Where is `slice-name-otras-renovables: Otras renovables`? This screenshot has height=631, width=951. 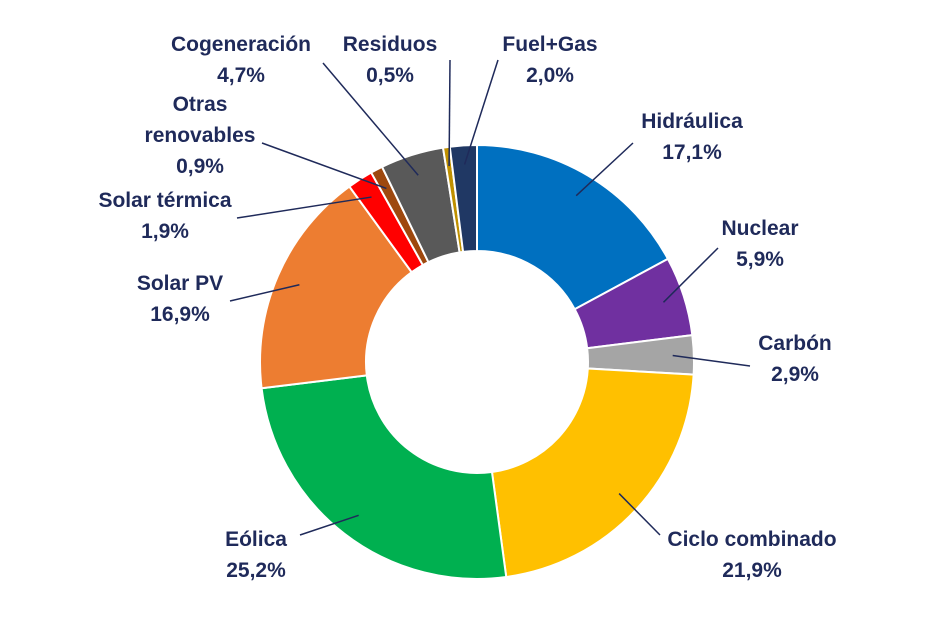
slice-name-otras-renovables: Otras renovables is located at coordinates (200, 120).